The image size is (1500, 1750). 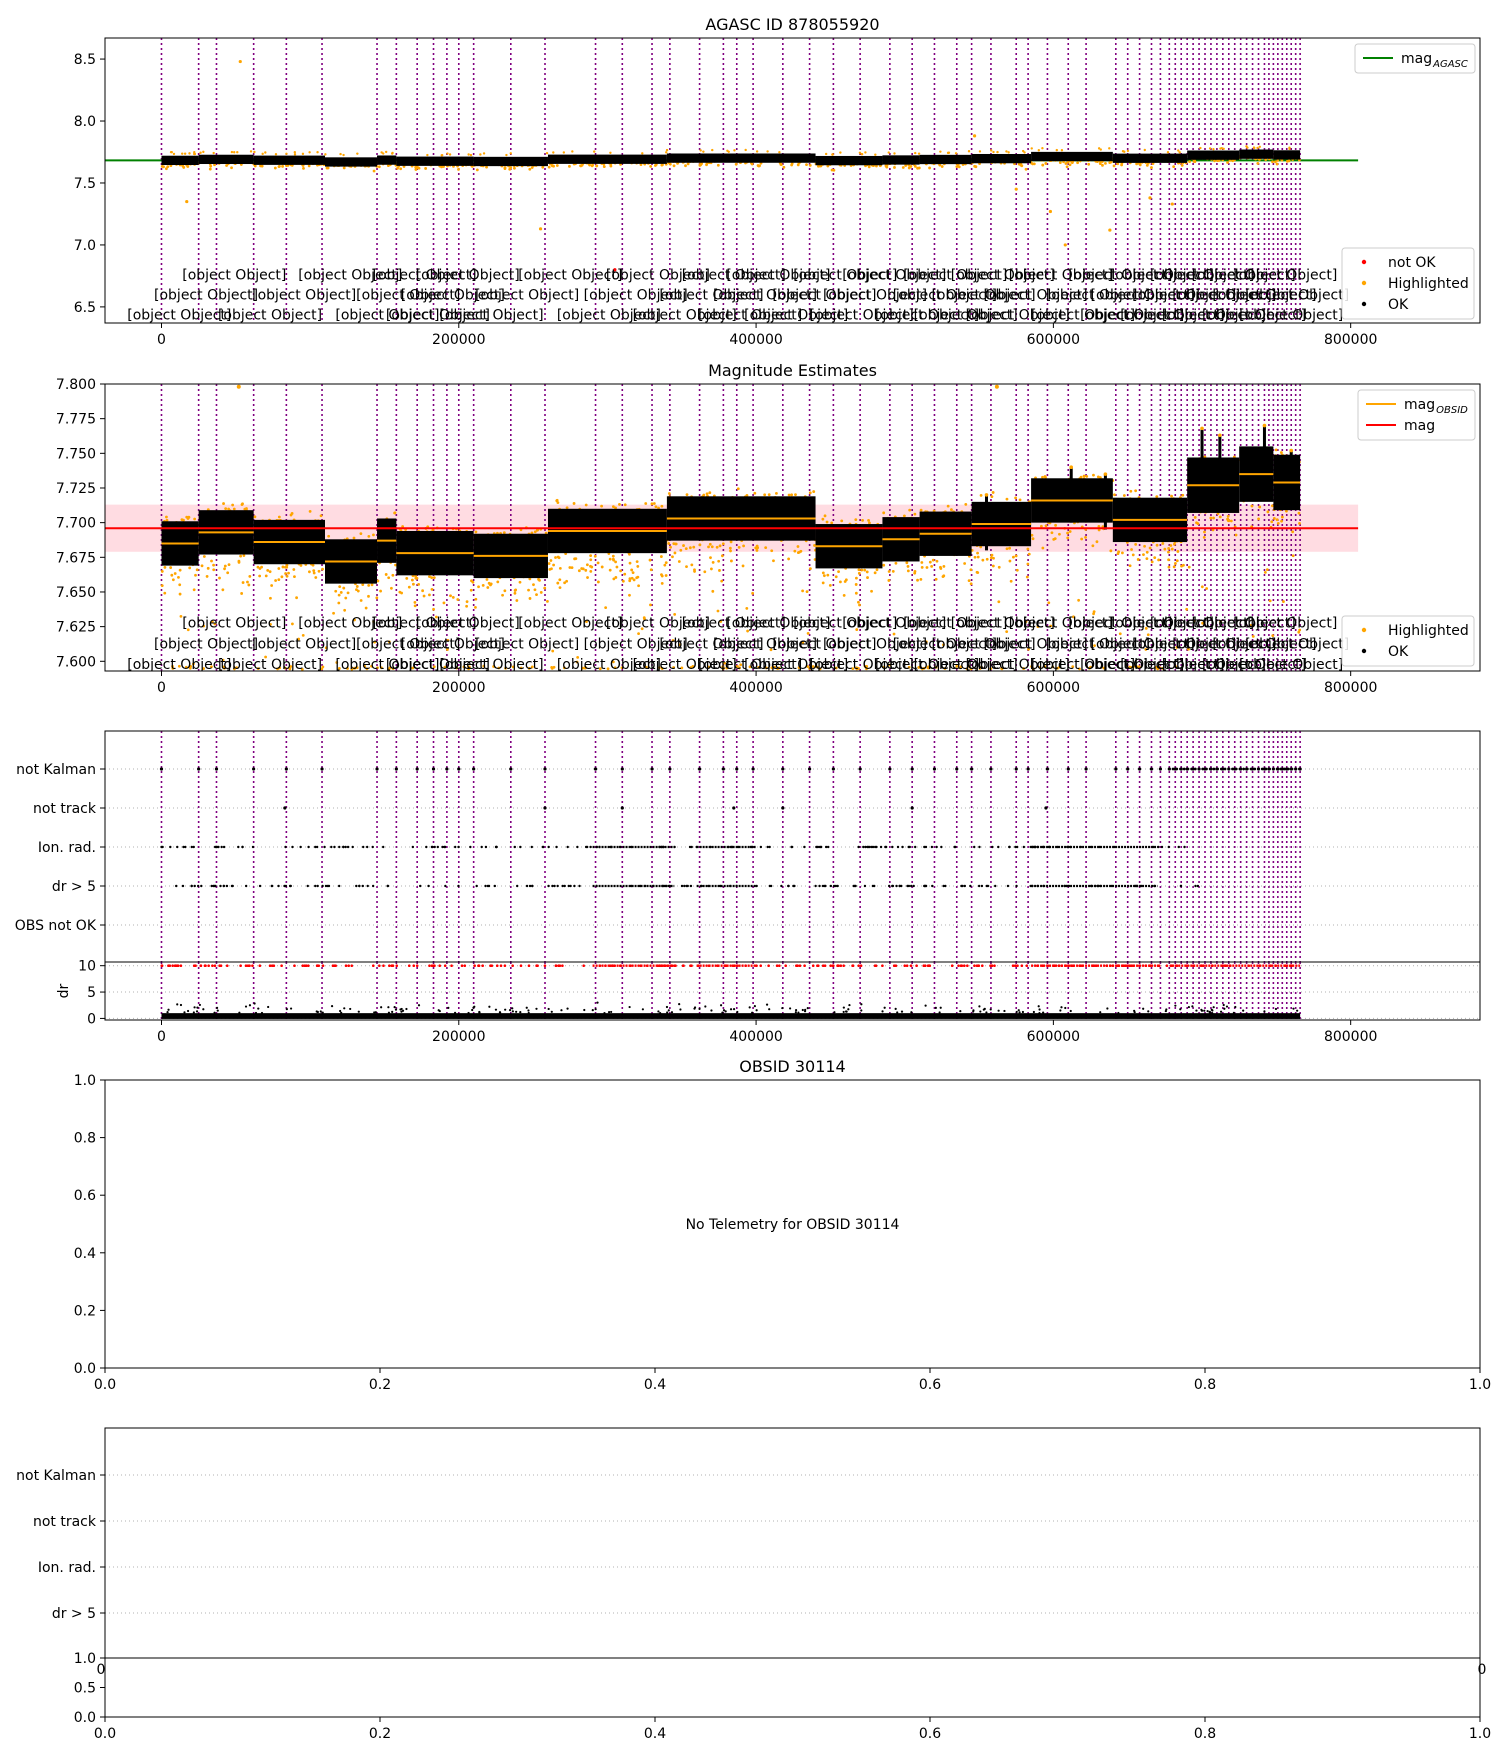 What do you see at coordinates (1412, 263) in the screenshot?
I see `legend-label: not OK` at bounding box center [1412, 263].